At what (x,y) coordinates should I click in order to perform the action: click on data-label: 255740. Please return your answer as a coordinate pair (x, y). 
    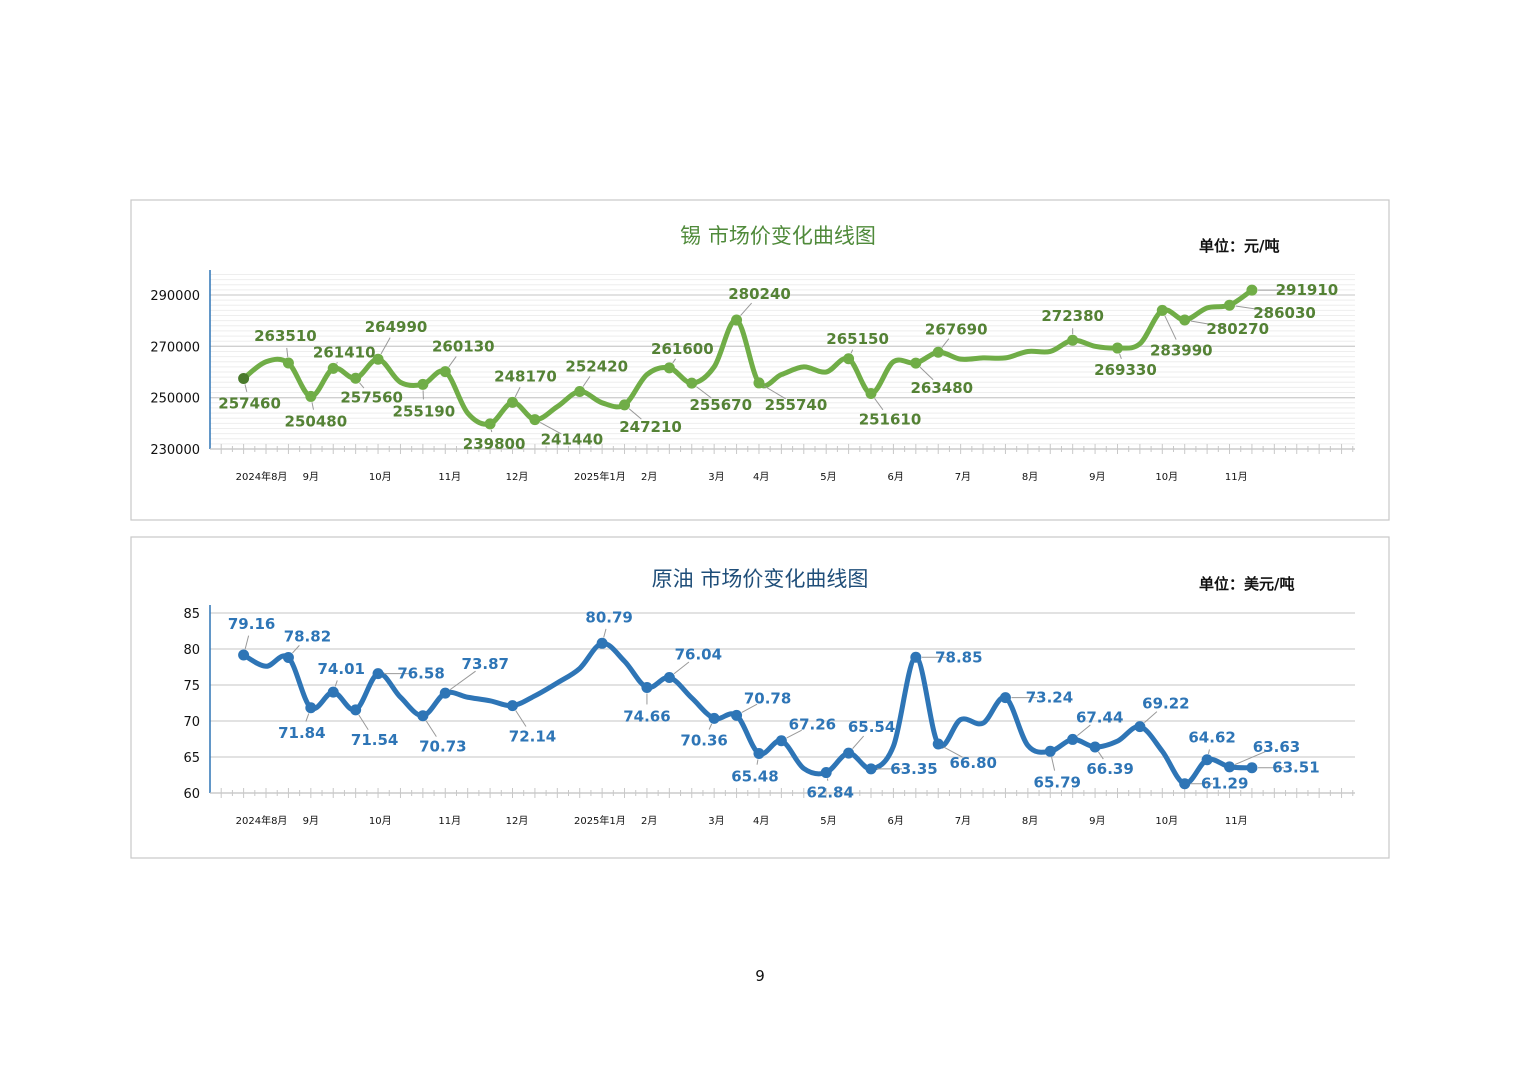
    Looking at the image, I should click on (796, 405).